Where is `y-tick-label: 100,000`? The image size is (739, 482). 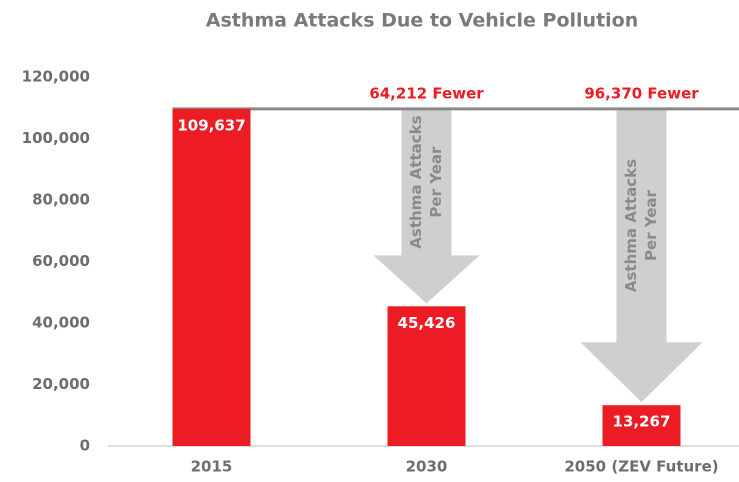 y-tick-label: 100,000 is located at coordinates (56, 138).